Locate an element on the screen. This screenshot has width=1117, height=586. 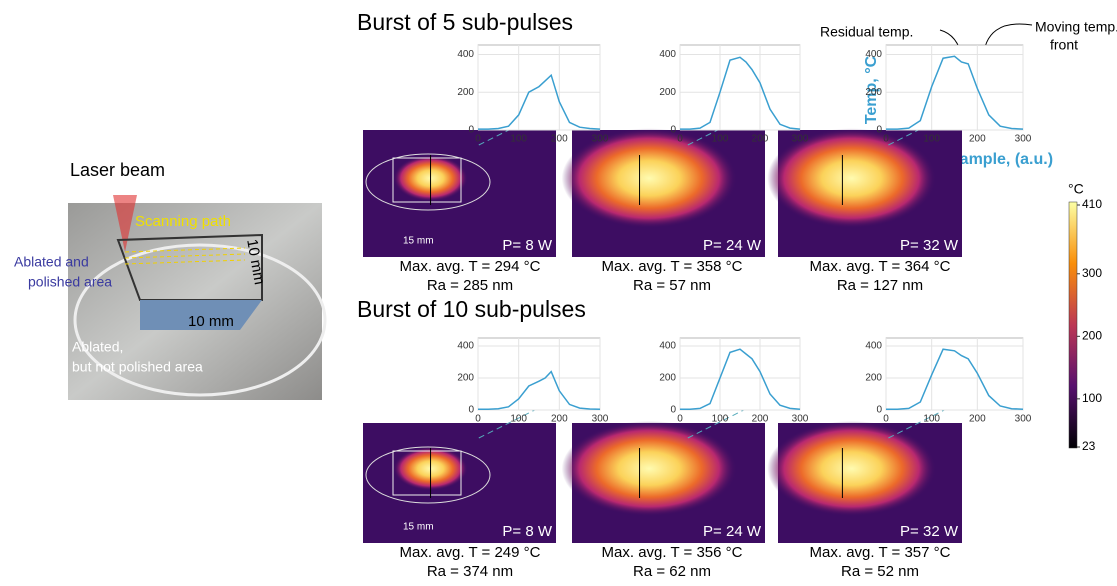
annotation: Moving temp. is located at coordinates (1076, 27).